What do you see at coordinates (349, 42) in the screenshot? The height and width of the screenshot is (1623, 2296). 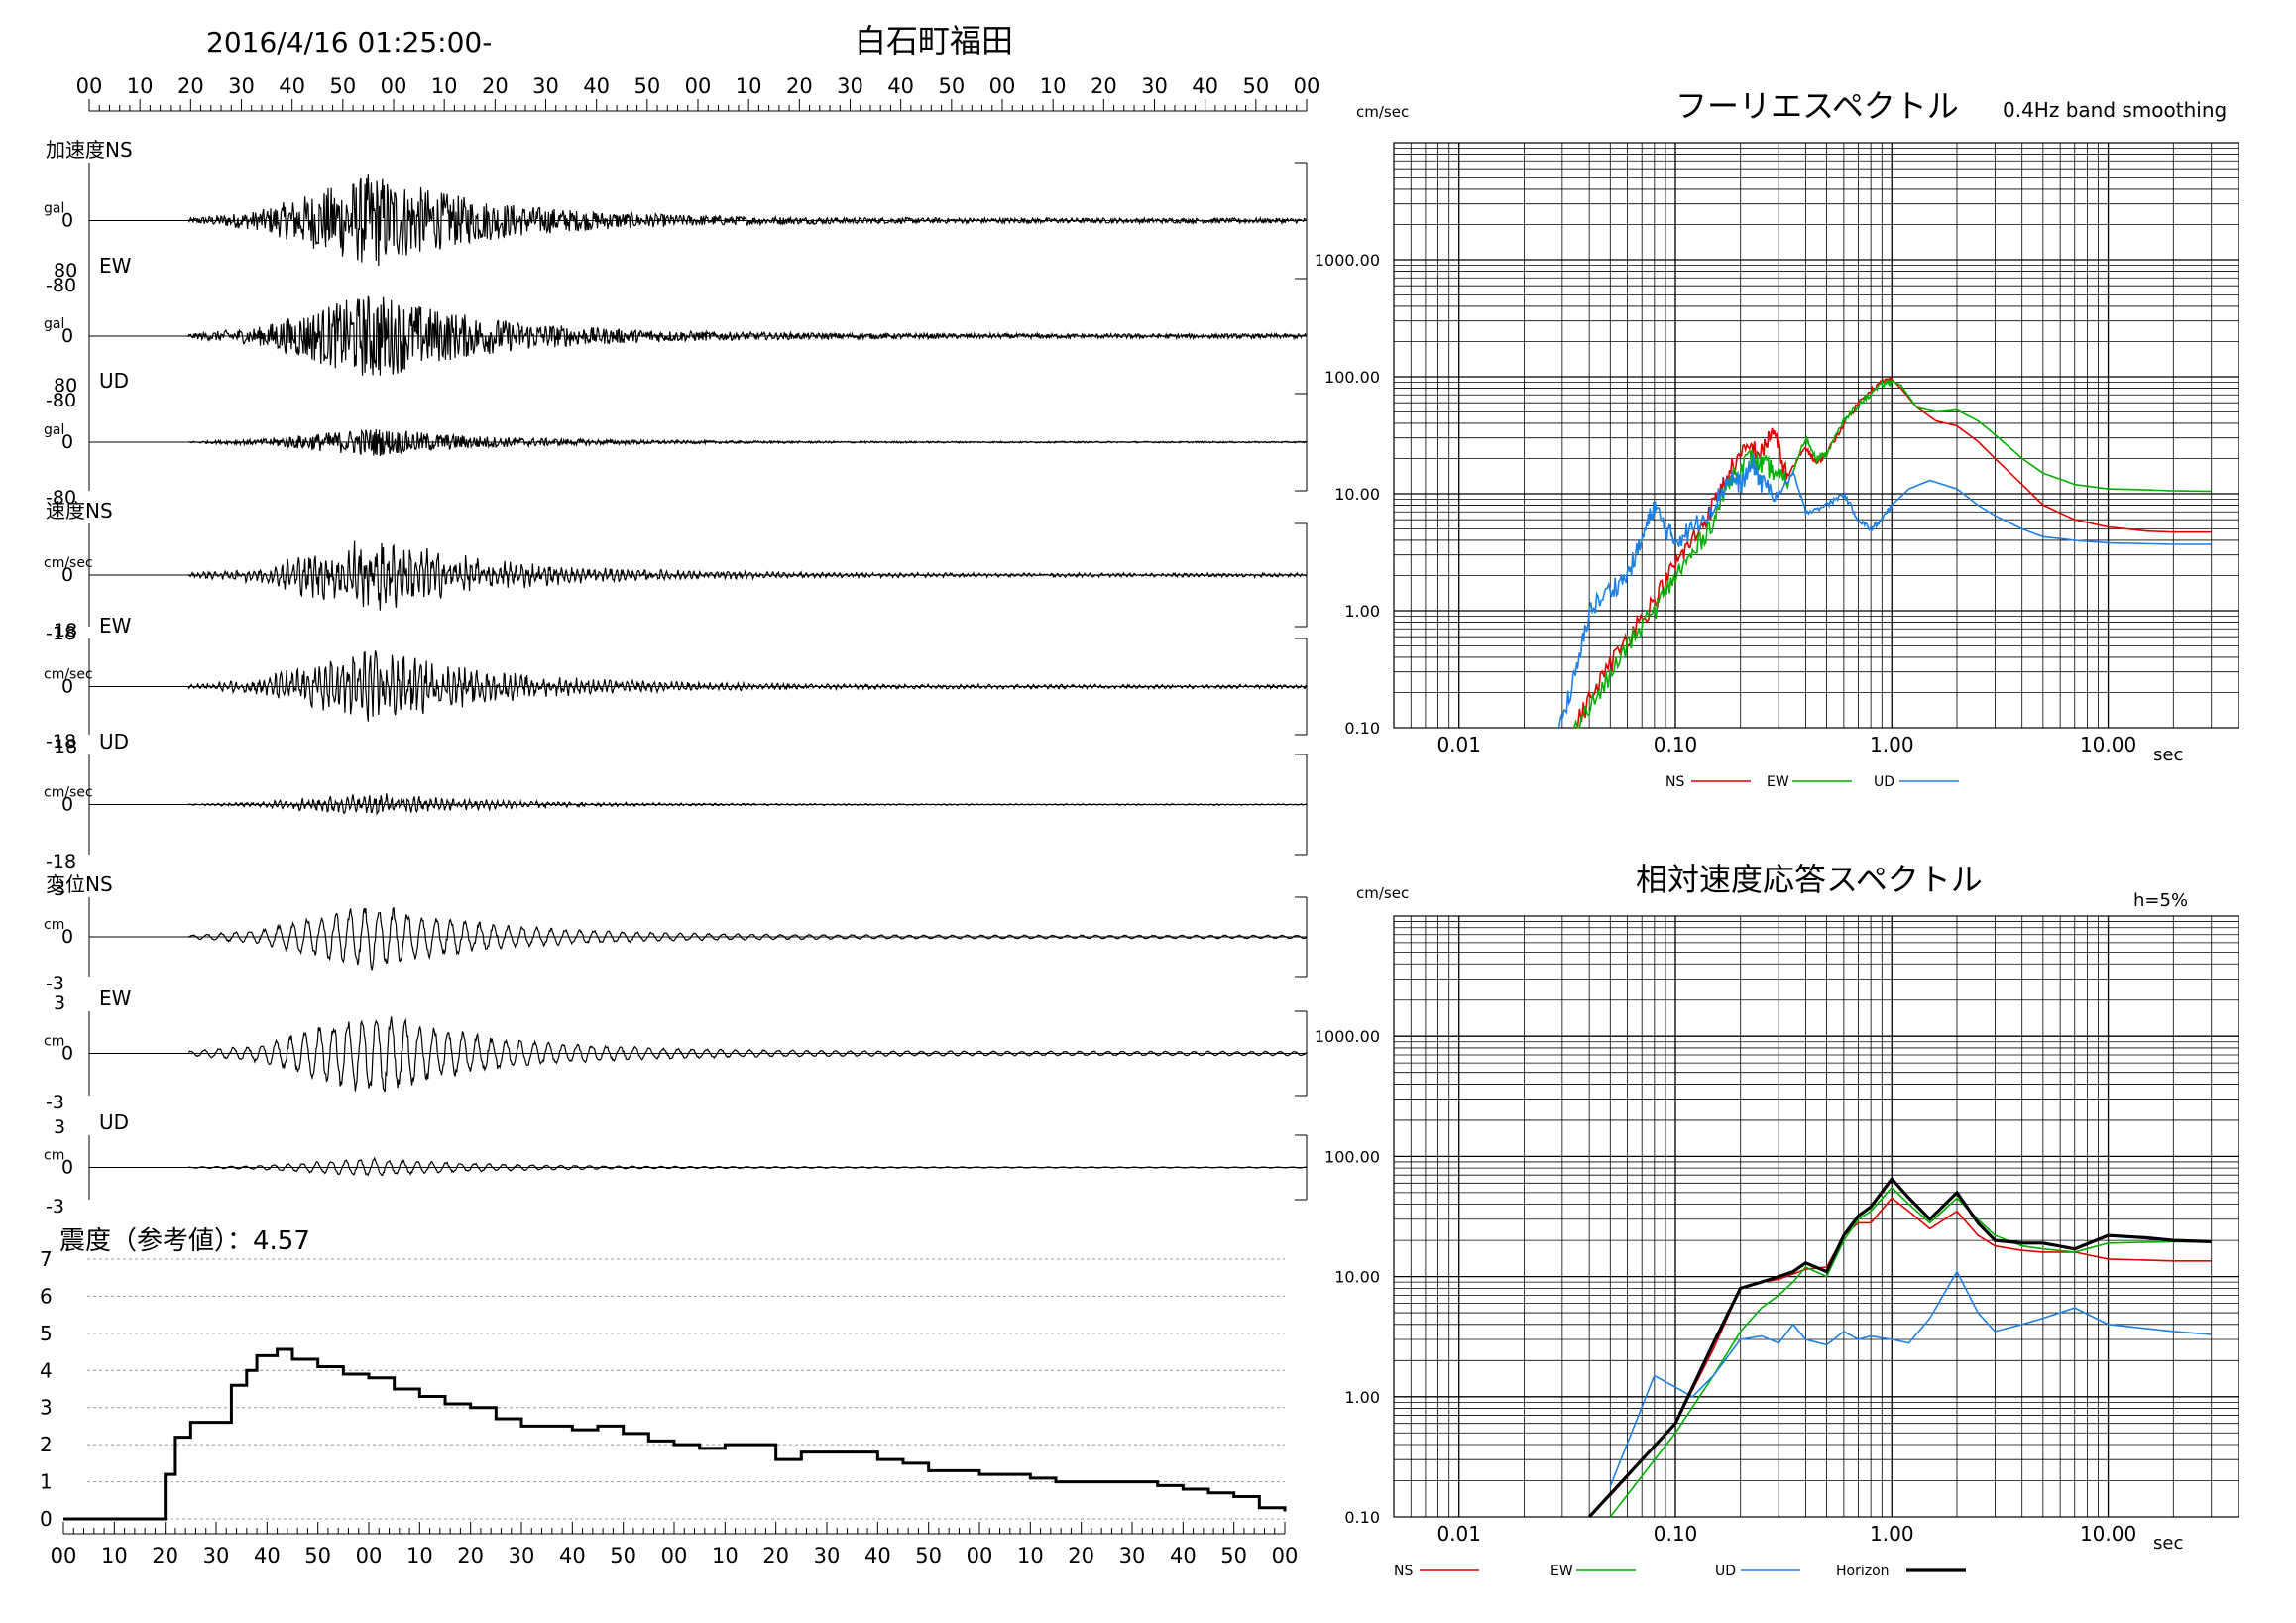 I see `record-datetime: 2016/4/16 01:25:00-` at bounding box center [349, 42].